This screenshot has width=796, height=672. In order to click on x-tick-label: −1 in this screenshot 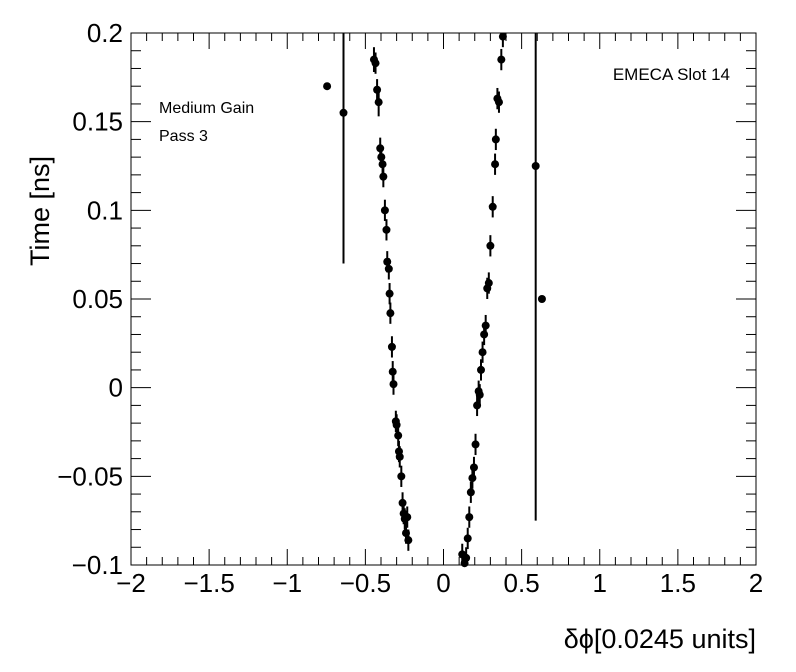, I will do `click(287, 583)`.